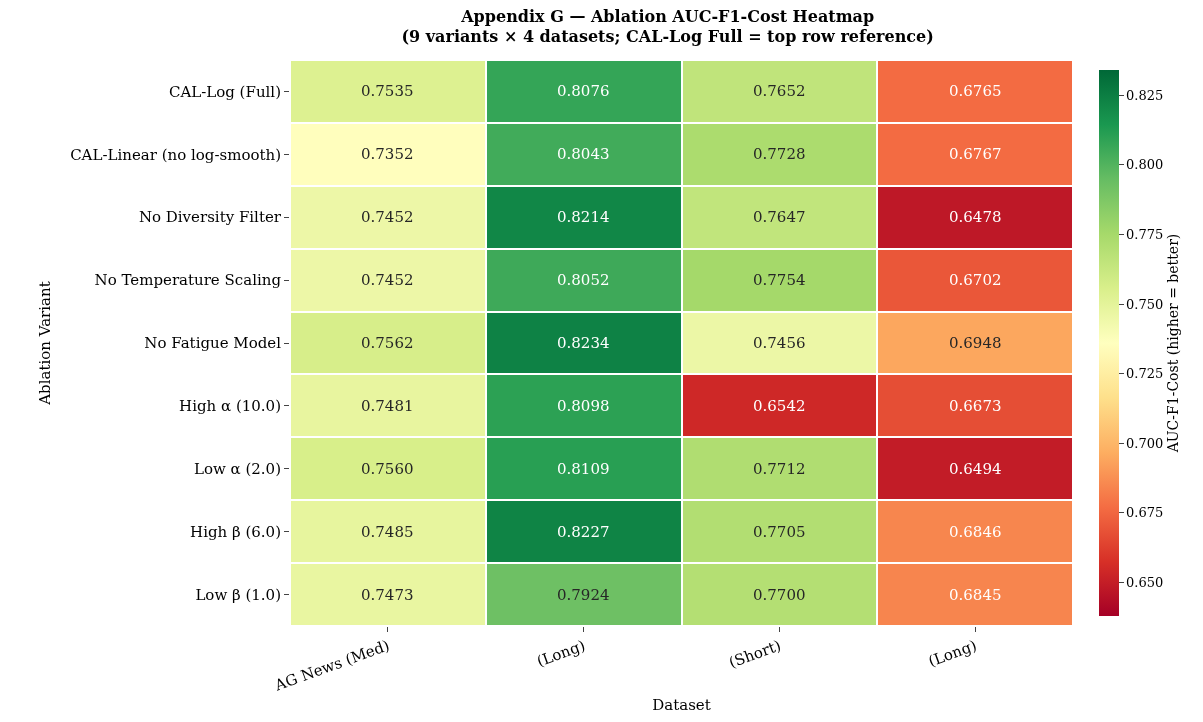 The width and height of the screenshot is (1203, 722). What do you see at coordinates (779, 532) in the screenshot?
I see `data-label: 0.7705` at bounding box center [779, 532].